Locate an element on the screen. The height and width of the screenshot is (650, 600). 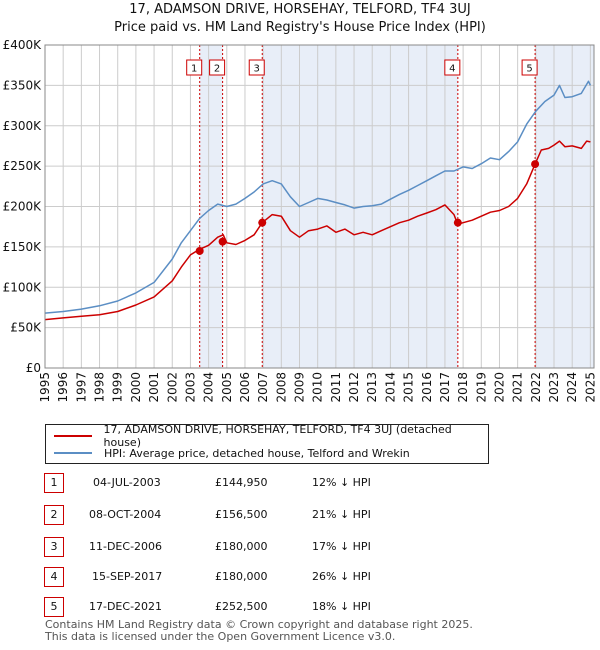
row-delta: 26% ↓ HPI is located at coordinates (341, 576).